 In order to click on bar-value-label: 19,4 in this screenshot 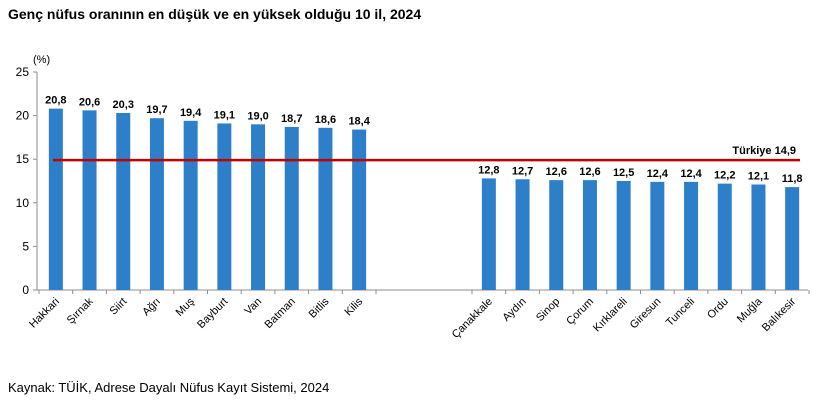, I will do `click(191, 113)`.